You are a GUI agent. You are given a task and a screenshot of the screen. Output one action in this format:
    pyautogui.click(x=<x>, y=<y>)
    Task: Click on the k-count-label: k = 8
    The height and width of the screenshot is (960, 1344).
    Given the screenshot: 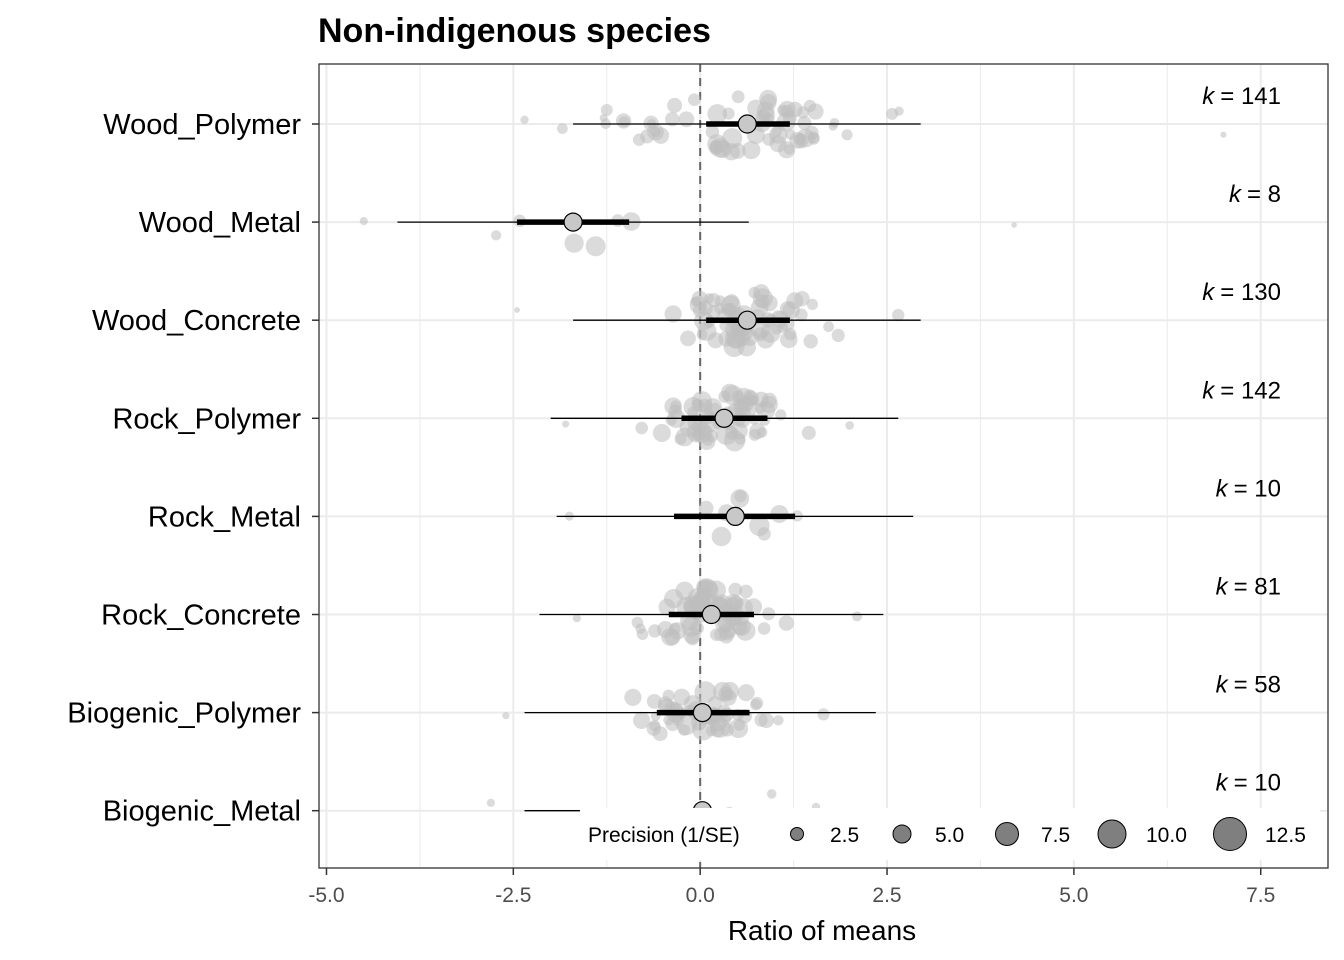 What is the action you would take?
    pyautogui.click(x=1255, y=194)
    